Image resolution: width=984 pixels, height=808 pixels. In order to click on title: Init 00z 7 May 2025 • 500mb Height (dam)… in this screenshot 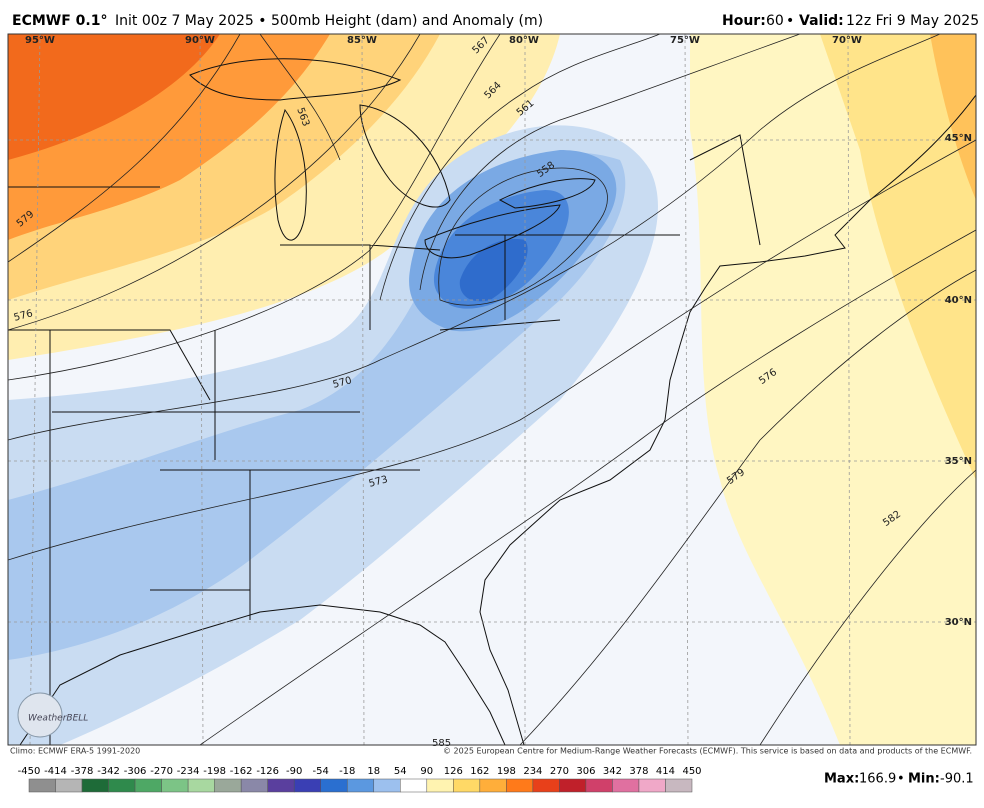, I will do `click(329, 21)`.